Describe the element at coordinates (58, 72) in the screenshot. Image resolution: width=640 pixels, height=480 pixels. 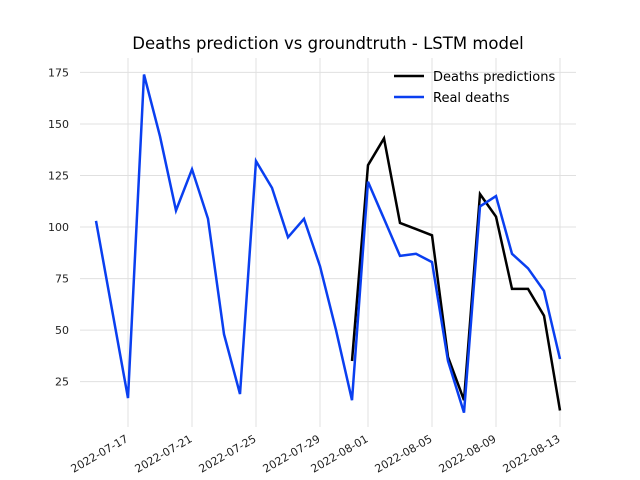
I see `y-tick-label: 175` at that location.